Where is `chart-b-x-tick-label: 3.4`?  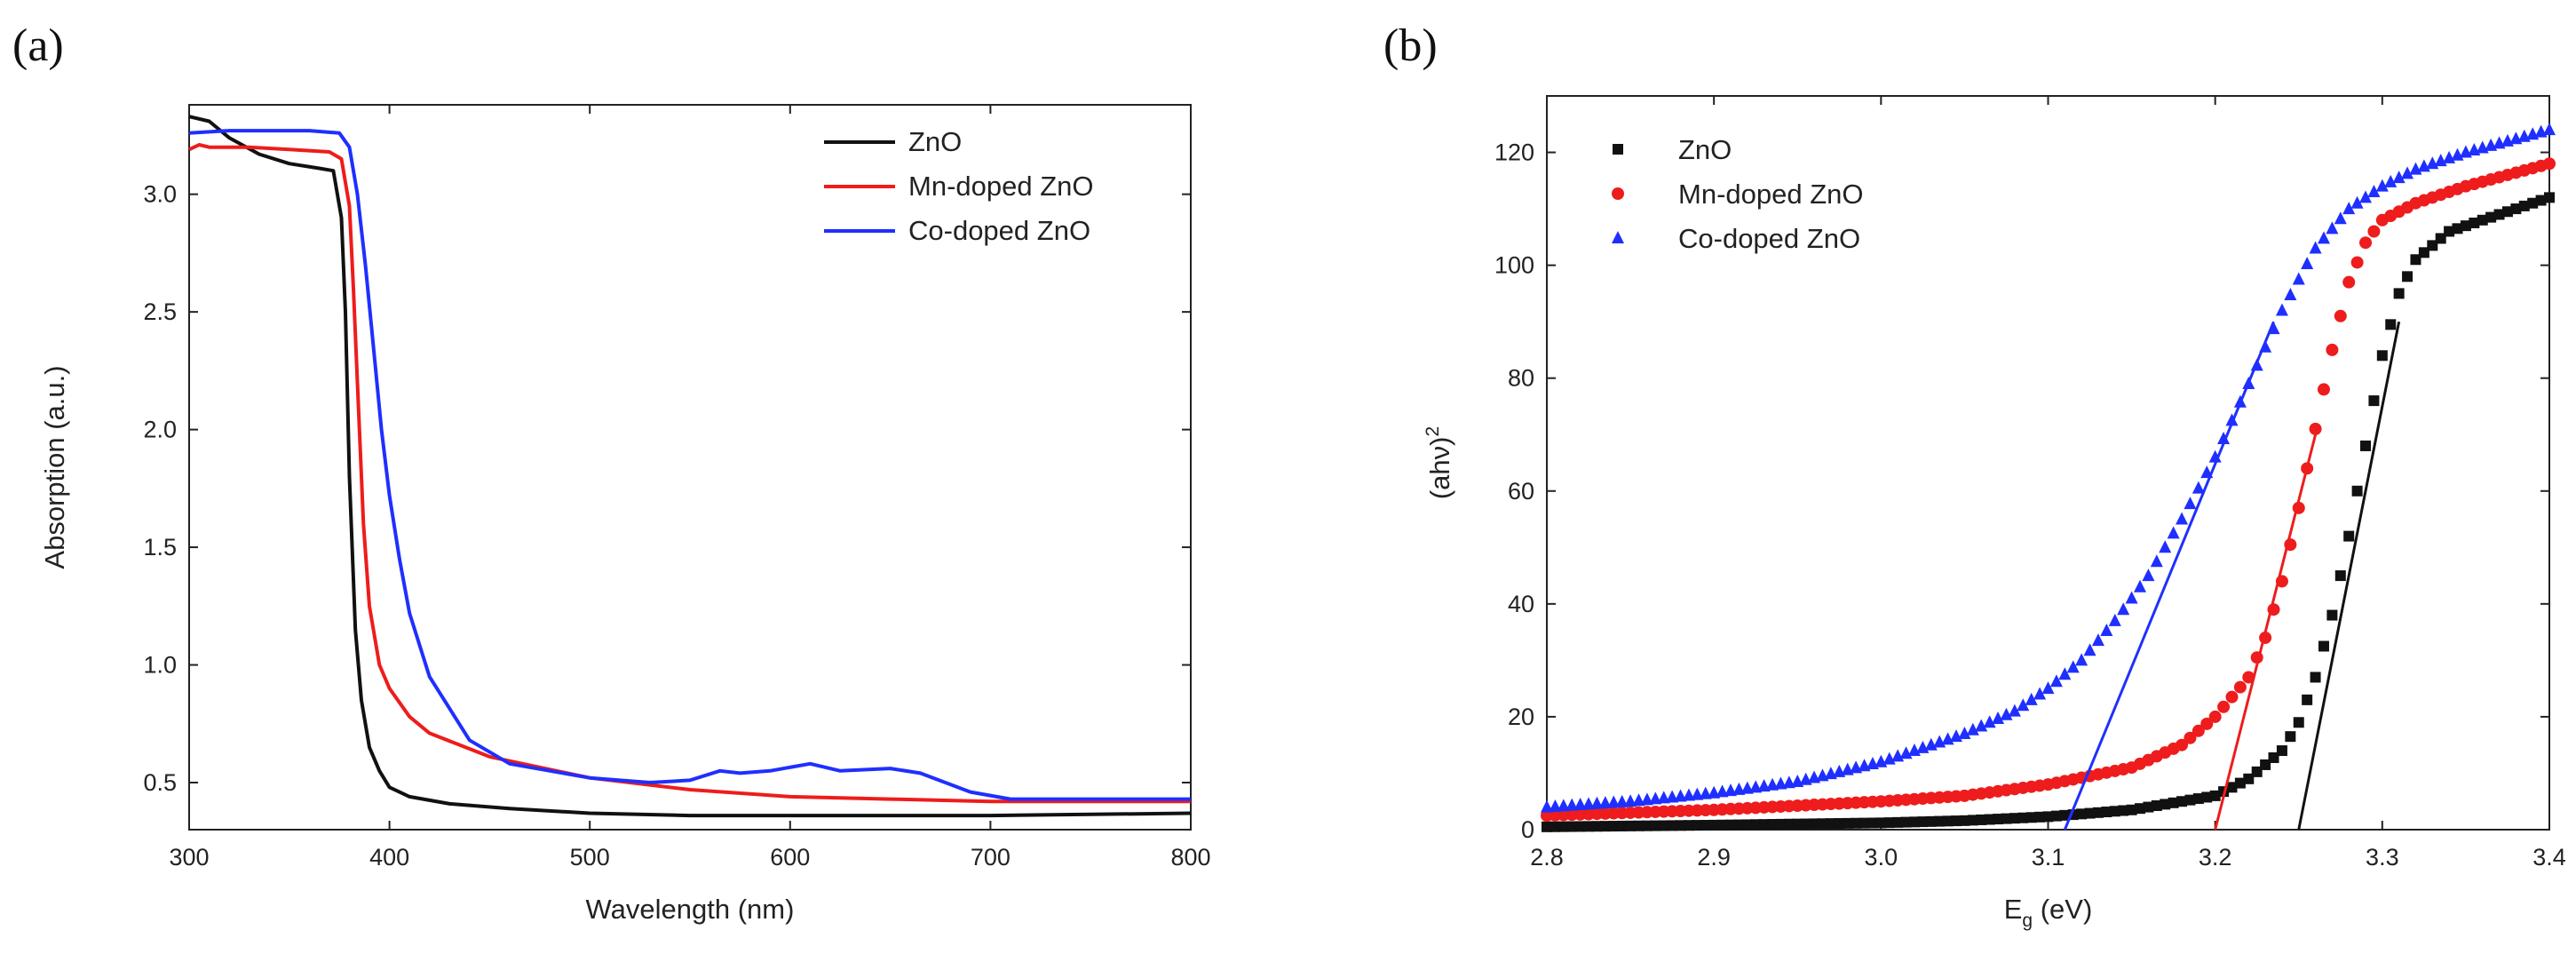
chart-b-x-tick-label: 3.4 is located at coordinates (2549, 857).